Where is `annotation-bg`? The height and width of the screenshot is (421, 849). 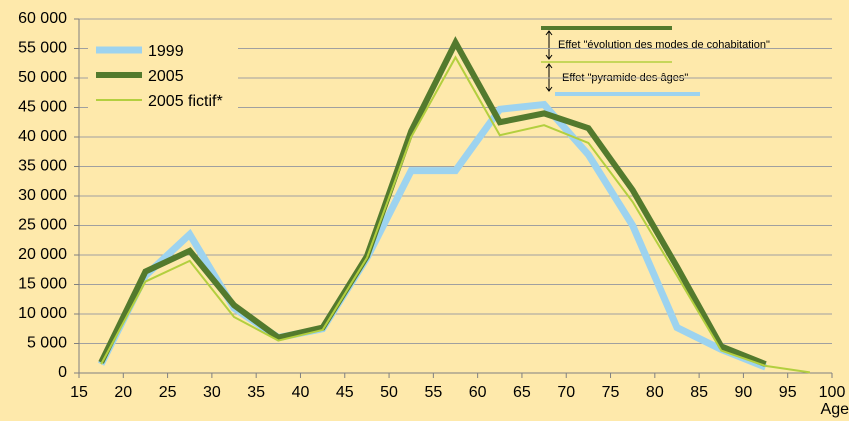
annotation-bg is located at coordinates (685, 61).